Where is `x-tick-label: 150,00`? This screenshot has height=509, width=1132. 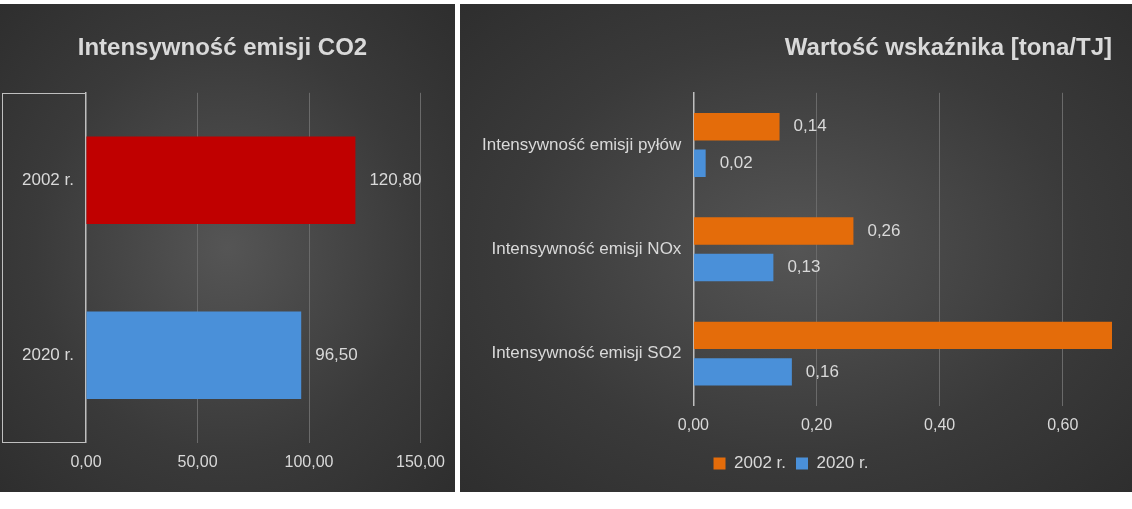
x-tick-label: 150,00 is located at coordinates (421, 461).